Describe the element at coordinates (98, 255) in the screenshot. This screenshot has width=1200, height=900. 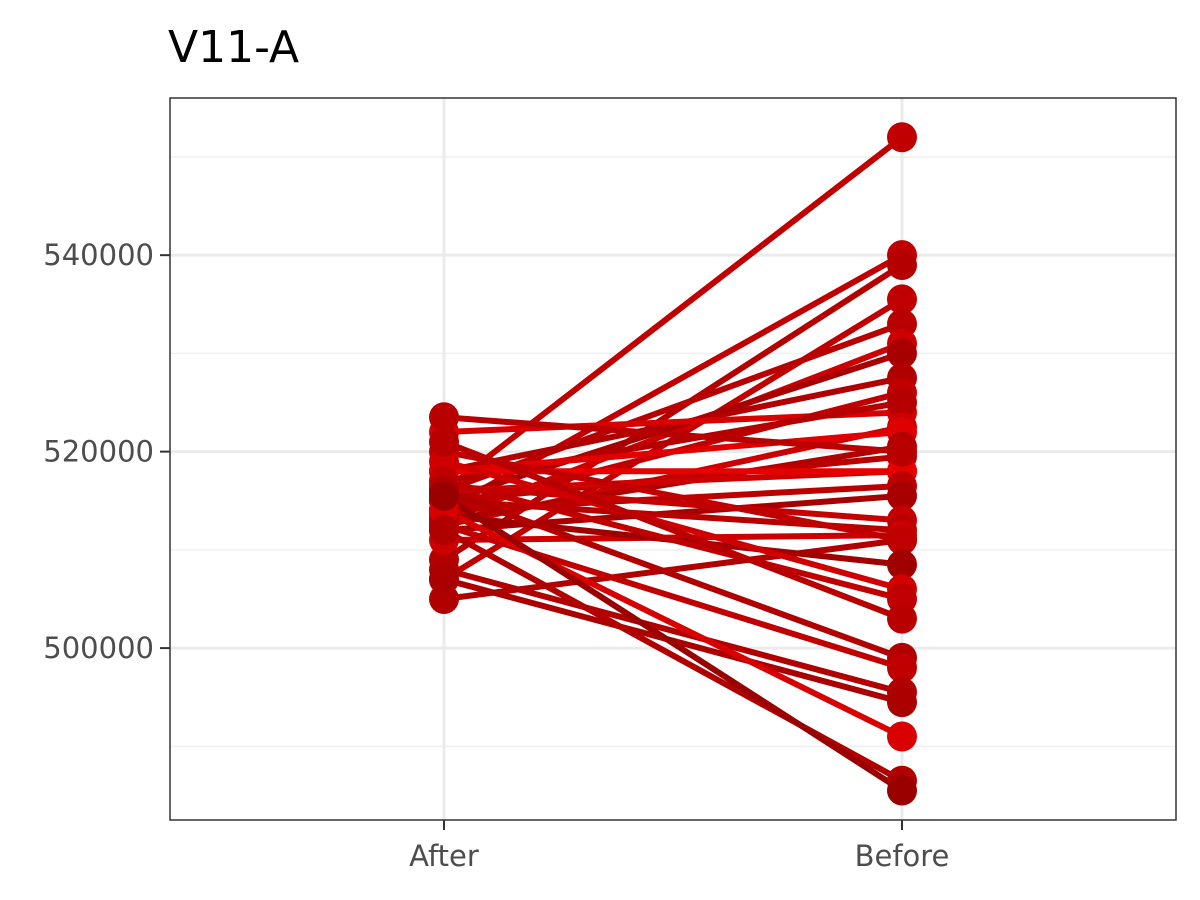
I see `y-tick-label: 540000` at that location.